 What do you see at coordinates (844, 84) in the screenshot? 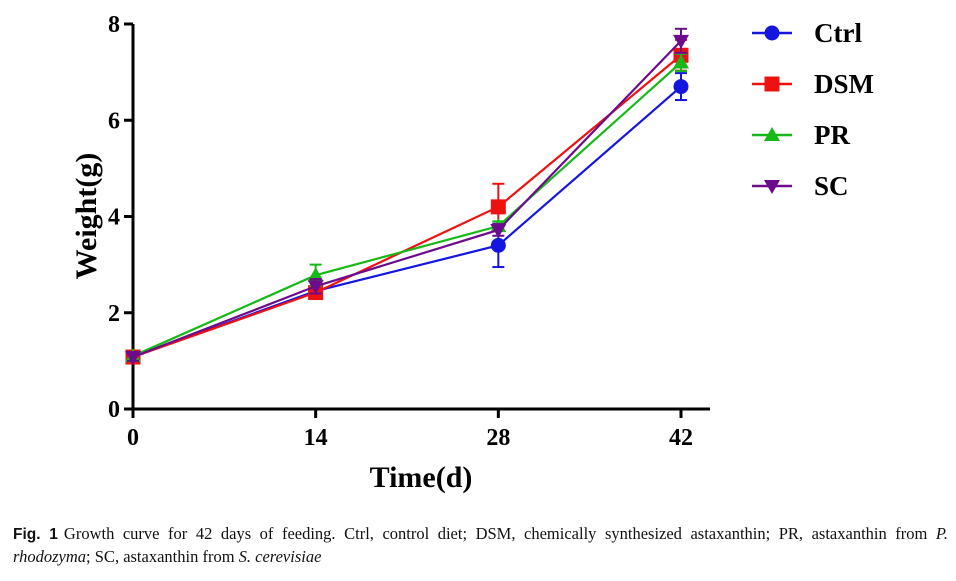
I see `legend-label: DSM` at bounding box center [844, 84].